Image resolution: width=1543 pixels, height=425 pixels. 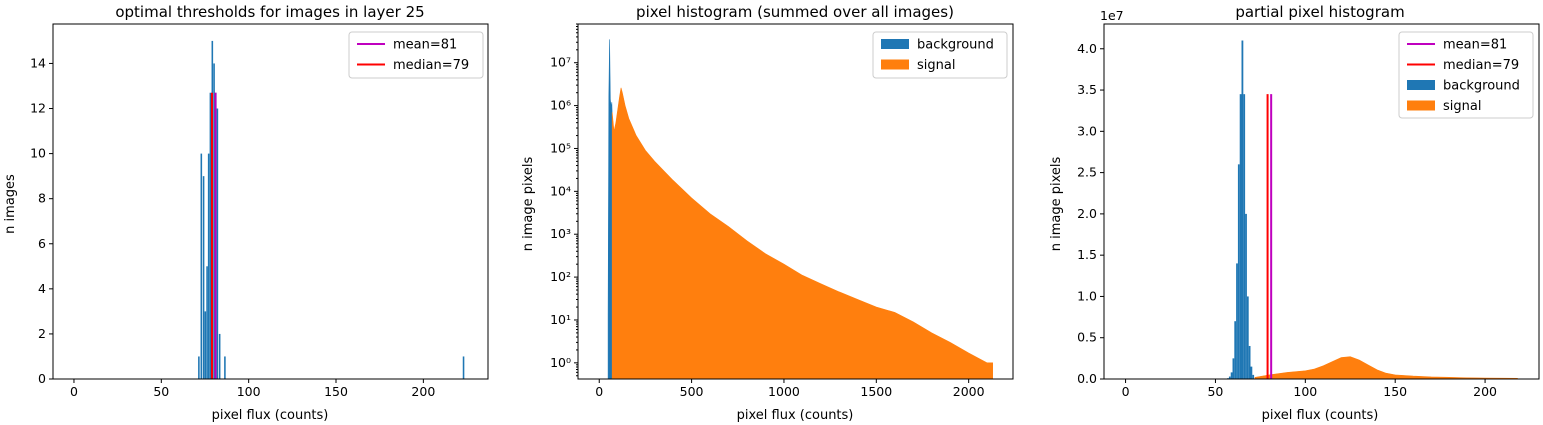 What do you see at coordinates (1319, 12) in the screenshot?
I see `chart-title: partial pixel histogram` at bounding box center [1319, 12].